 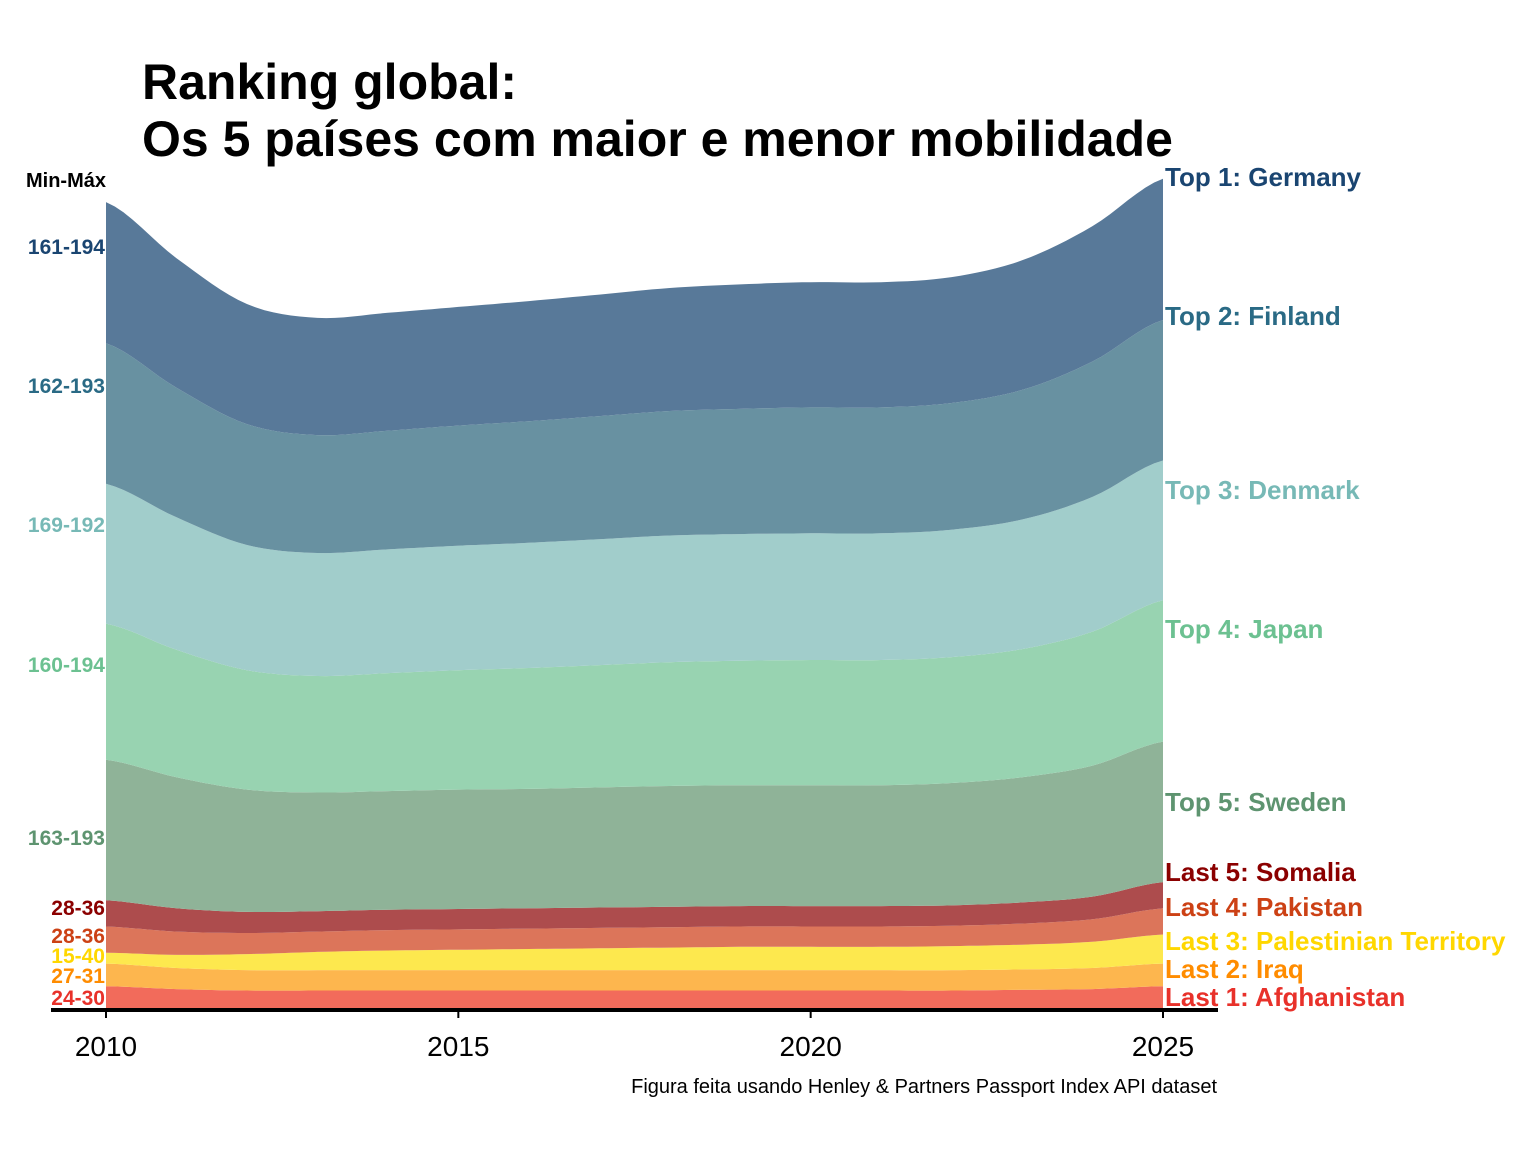 What do you see at coordinates (634, 437) in the screenshot?
I see `area-top-2-finland` at bounding box center [634, 437].